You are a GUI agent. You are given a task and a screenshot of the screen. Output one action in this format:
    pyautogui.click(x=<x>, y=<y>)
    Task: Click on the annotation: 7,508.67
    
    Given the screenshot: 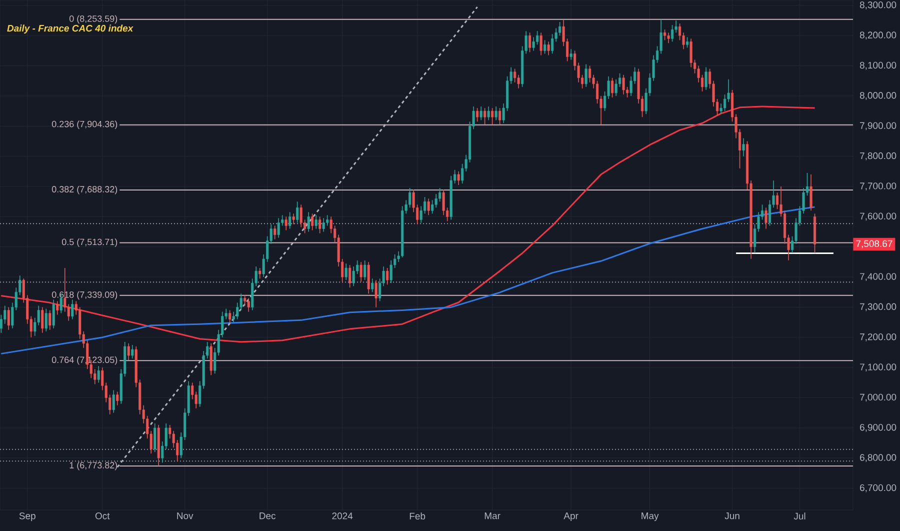 What is the action you would take?
    pyautogui.click(x=874, y=244)
    